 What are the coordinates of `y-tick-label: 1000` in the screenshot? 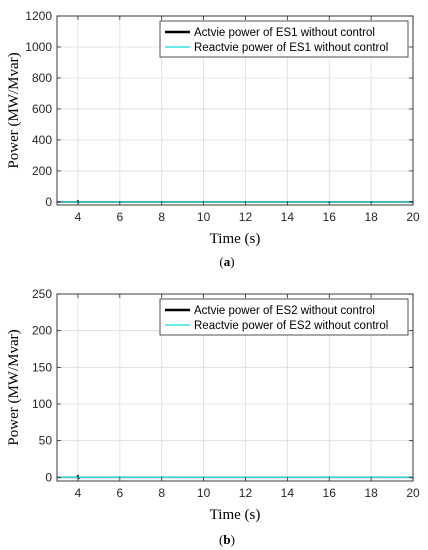 It's located at (38, 47).